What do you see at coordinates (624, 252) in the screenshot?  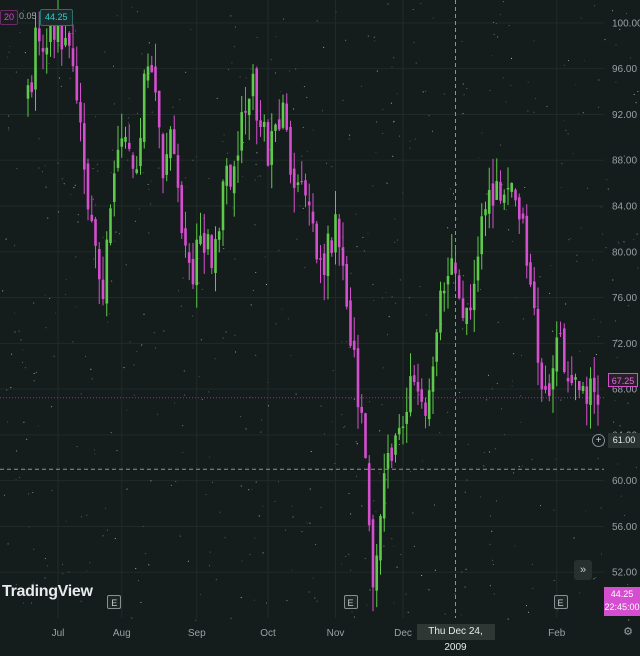 I see `price-tick-label: 80.00` at bounding box center [624, 252].